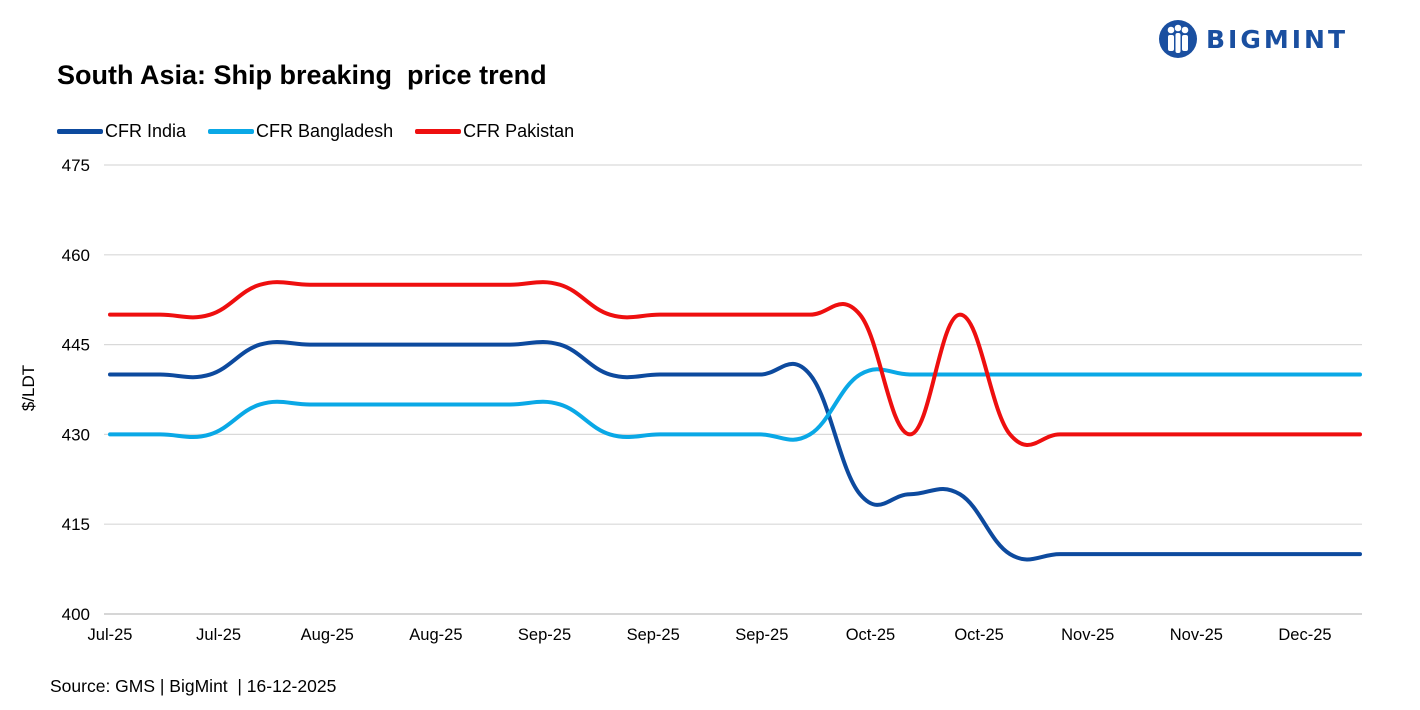  Describe the element at coordinates (76, 345) in the screenshot. I see `y-tick-label: 445` at that location.